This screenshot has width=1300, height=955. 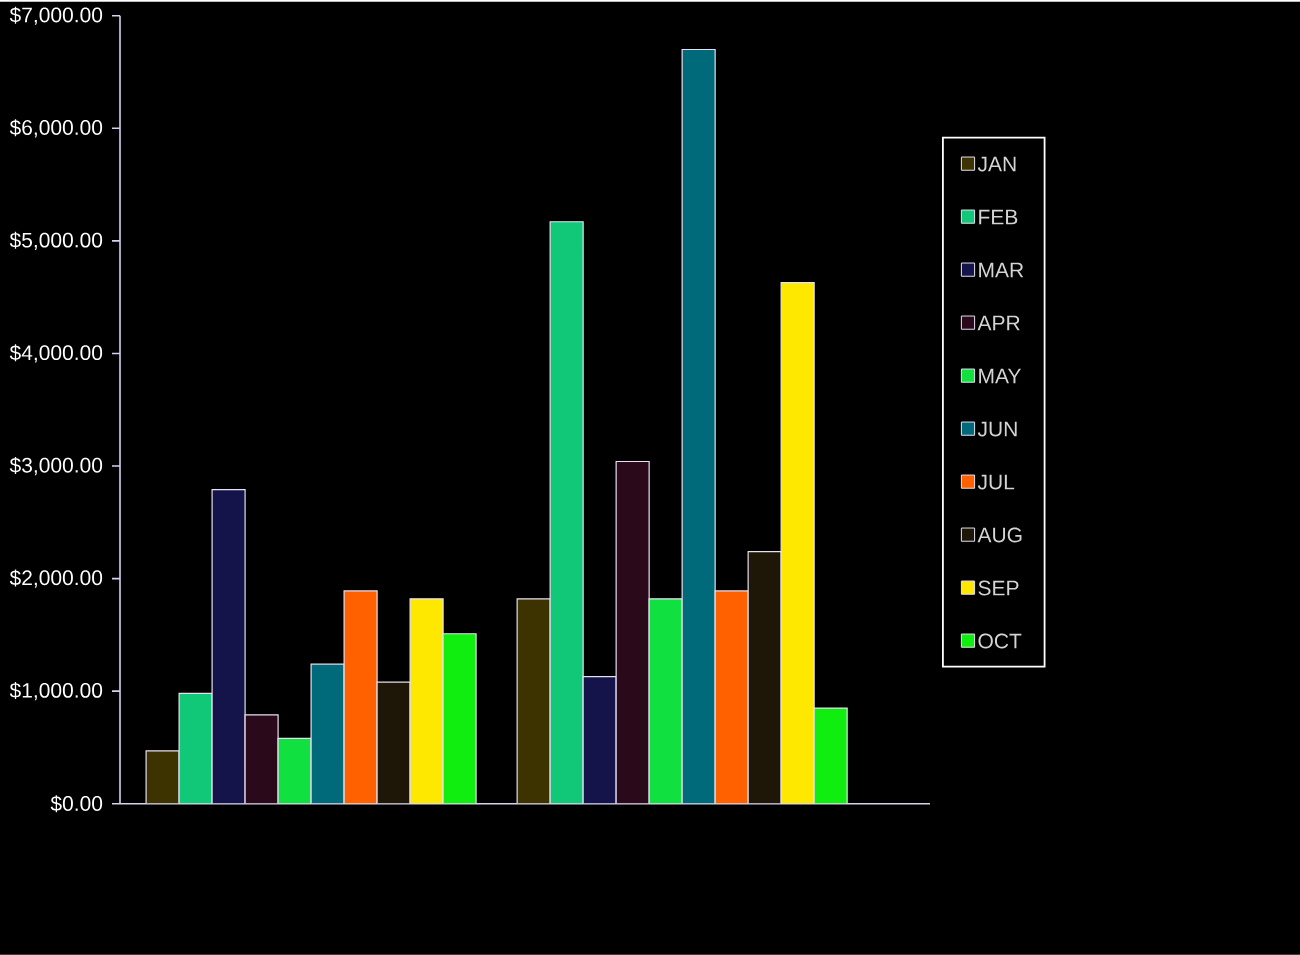 What do you see at coordinates (56, 691) in the screenshot?
I see `y-tick-label: $1,000.00` at bounding box center [56, 691].